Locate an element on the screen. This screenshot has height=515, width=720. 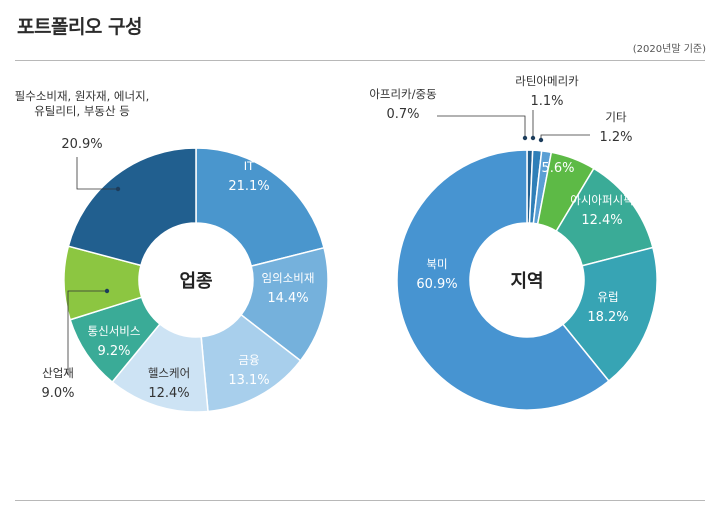
slice-label: IT is located at coordinates (249, 166).